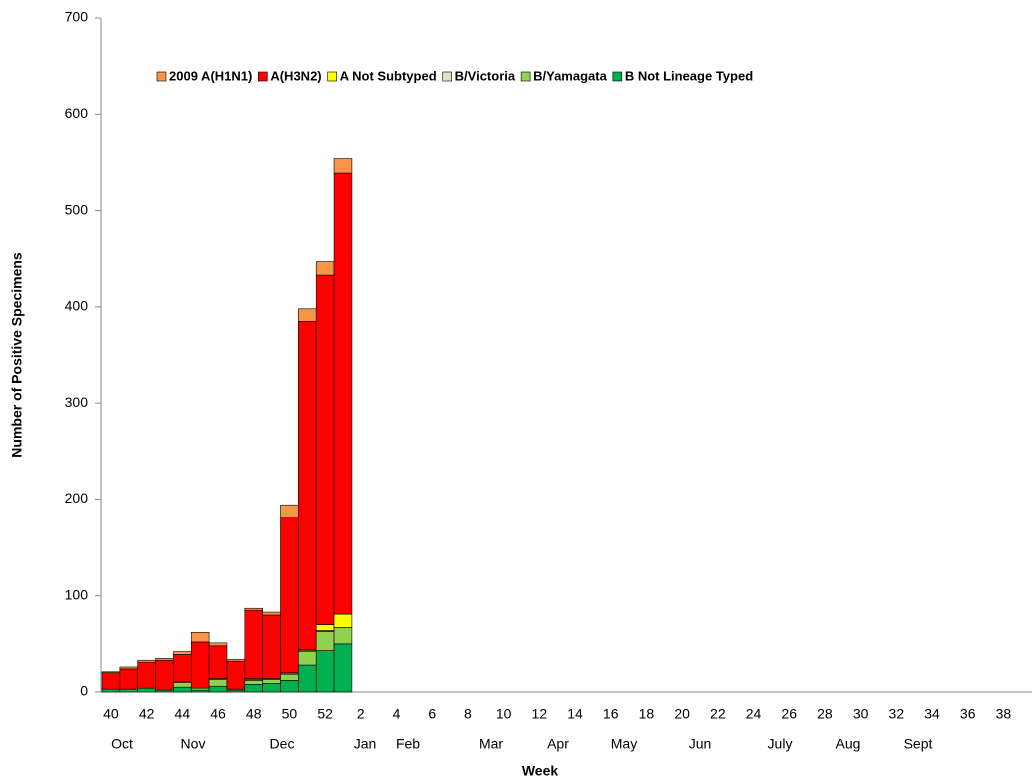 The width and height of the screenshot is (1032, 784). I want to click on x-tick-label: 6, so click(432, 714).